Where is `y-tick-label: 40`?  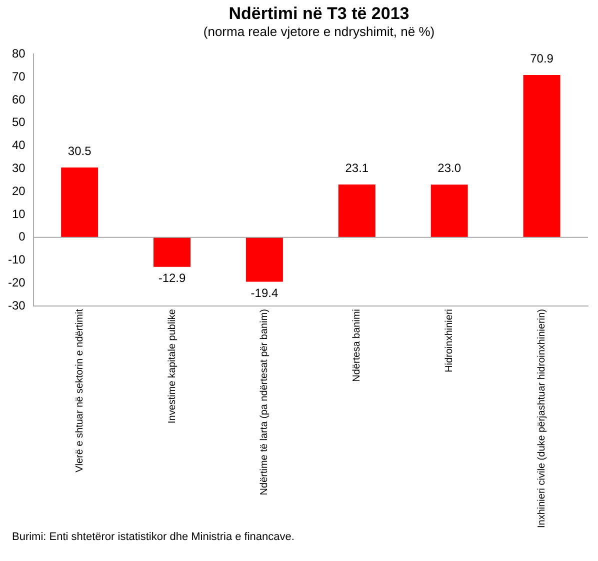 y-tick-label: 40 is located at coordinates (19, 145).